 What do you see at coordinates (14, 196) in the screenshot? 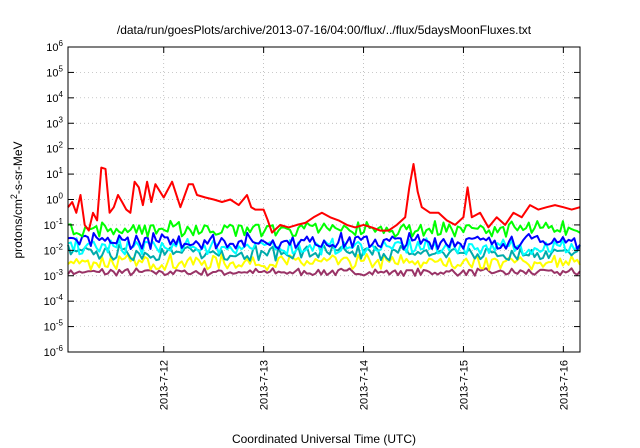
I see `y-axis-label-exponent: 2` at bounding box center [14, 196].